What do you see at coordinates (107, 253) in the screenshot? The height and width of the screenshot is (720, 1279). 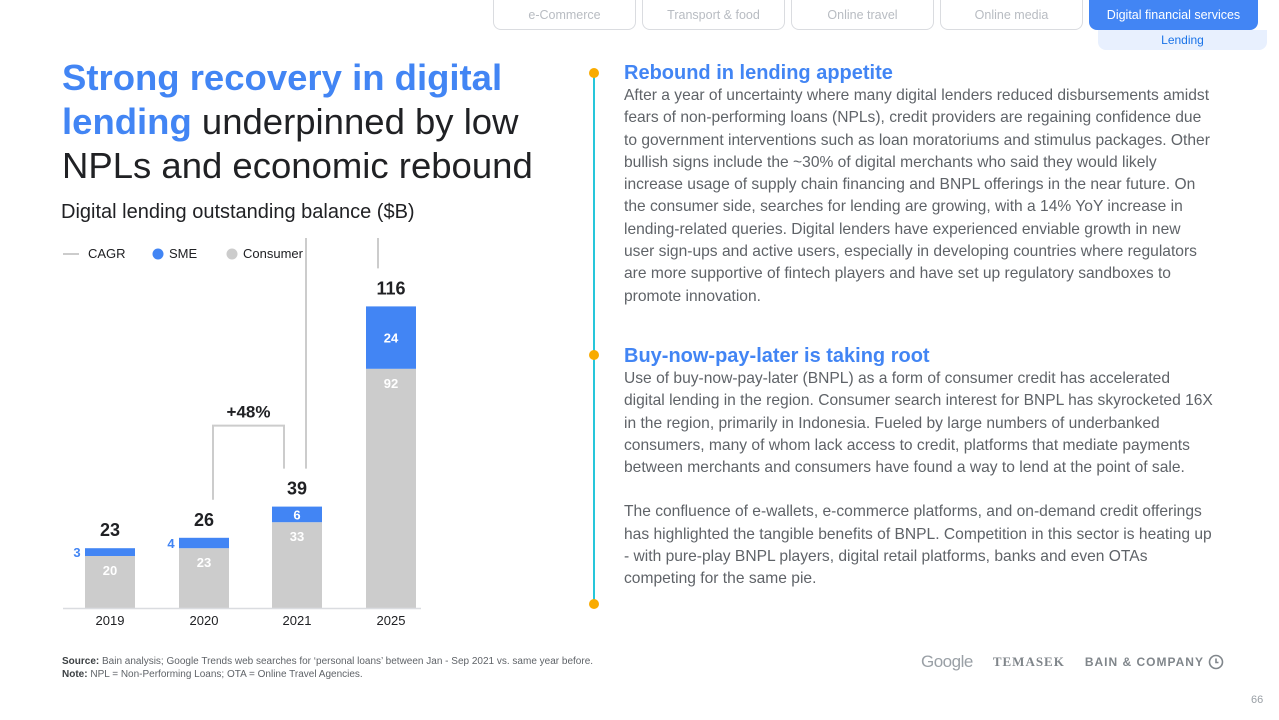 I see `legend-cagr-label: CAGR` at bounding box center [107, 253].